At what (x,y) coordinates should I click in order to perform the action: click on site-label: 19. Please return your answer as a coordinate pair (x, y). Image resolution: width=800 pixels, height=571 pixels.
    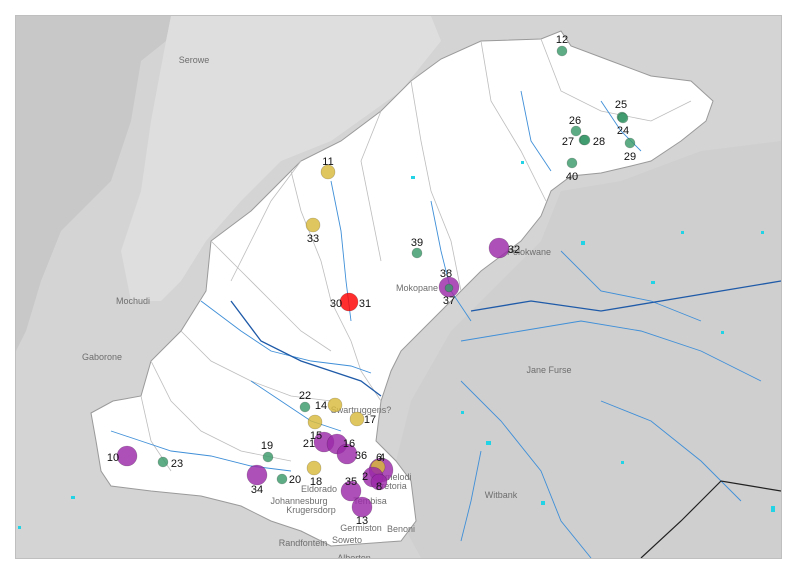
    Looking at the image, I should click on (267, 446).